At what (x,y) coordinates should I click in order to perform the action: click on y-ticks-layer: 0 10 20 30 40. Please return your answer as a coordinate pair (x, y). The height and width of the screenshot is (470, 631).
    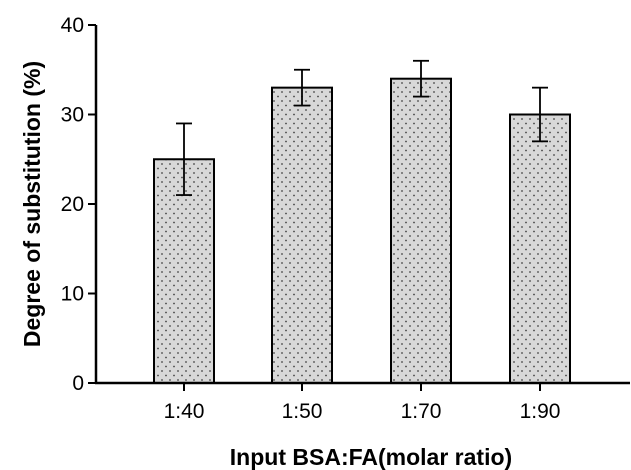
    Looking at the image, I should click on (78, 204).